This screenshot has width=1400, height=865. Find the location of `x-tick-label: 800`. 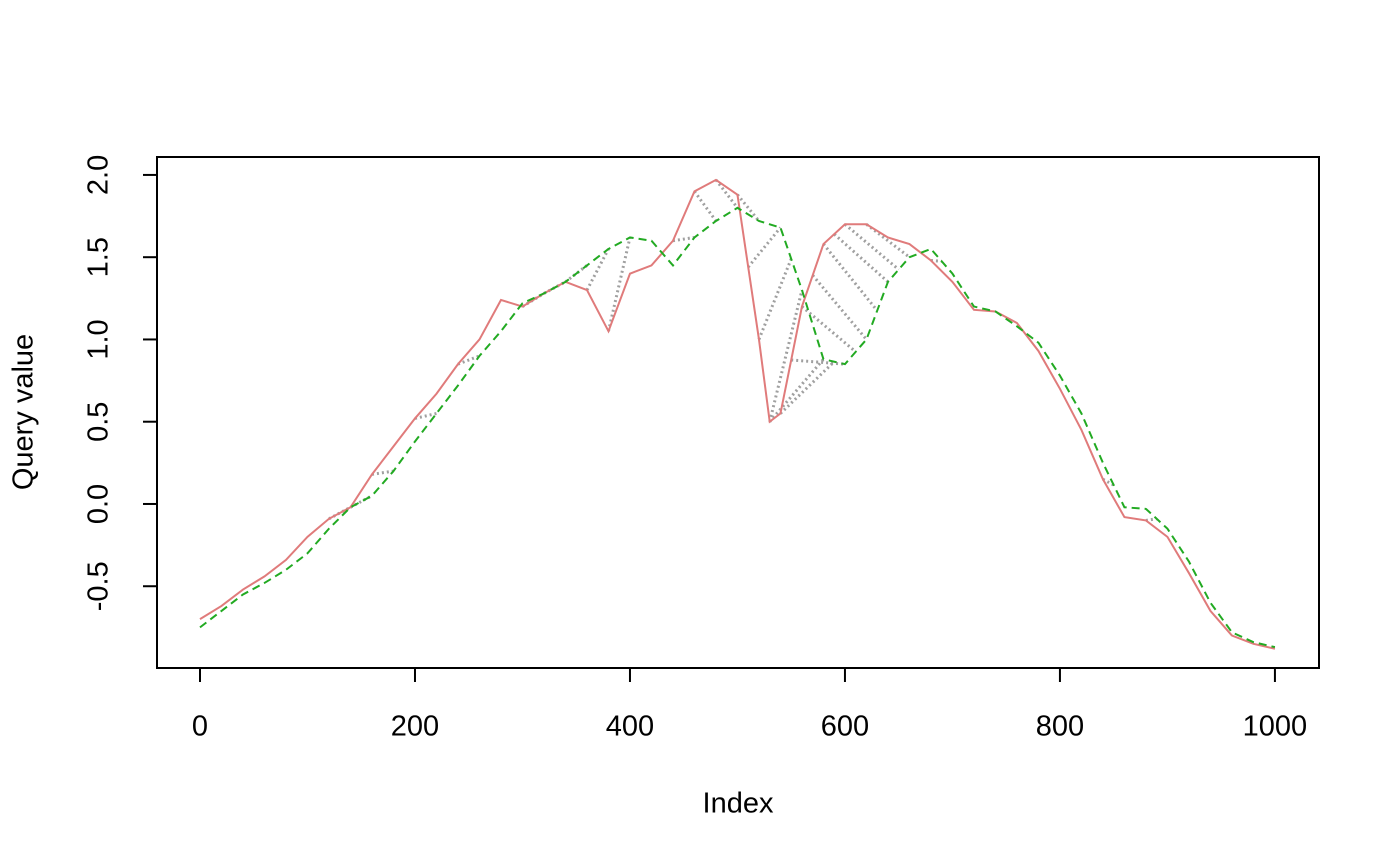

x-tick-label: 800 is located at coordinates (1060, 727).